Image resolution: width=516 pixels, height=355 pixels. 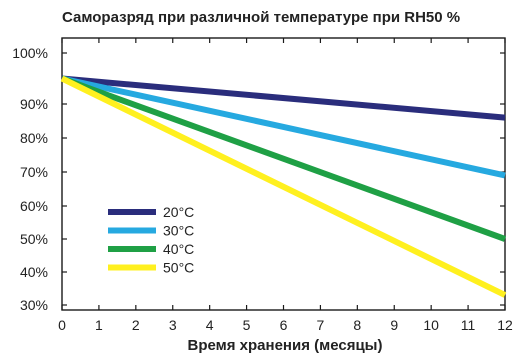 I want to click on x-tick-label: 12, so click(x=505, y=325).